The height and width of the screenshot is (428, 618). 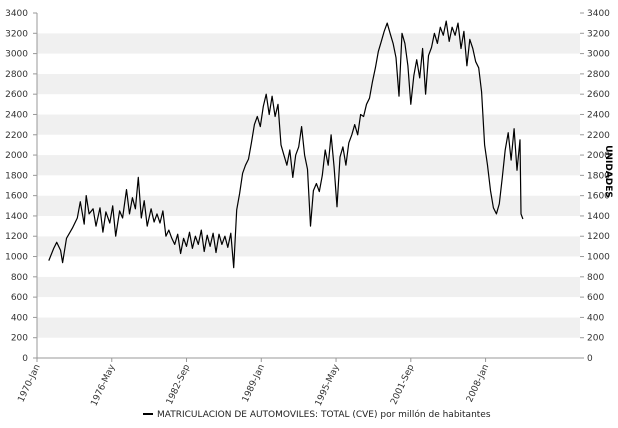 I want to click on y-tick-label-right: 2400, so click(x=598, y=115).